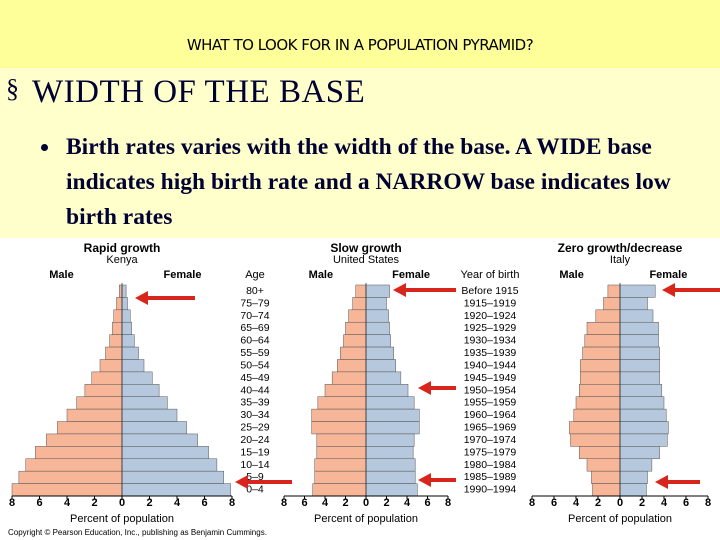 The height and width of the screenshot is (540, 720). What do you see at coordinates (254, 428) in the screenshot?
I see `category-label: 25–29` at bounding box center [254, 428].